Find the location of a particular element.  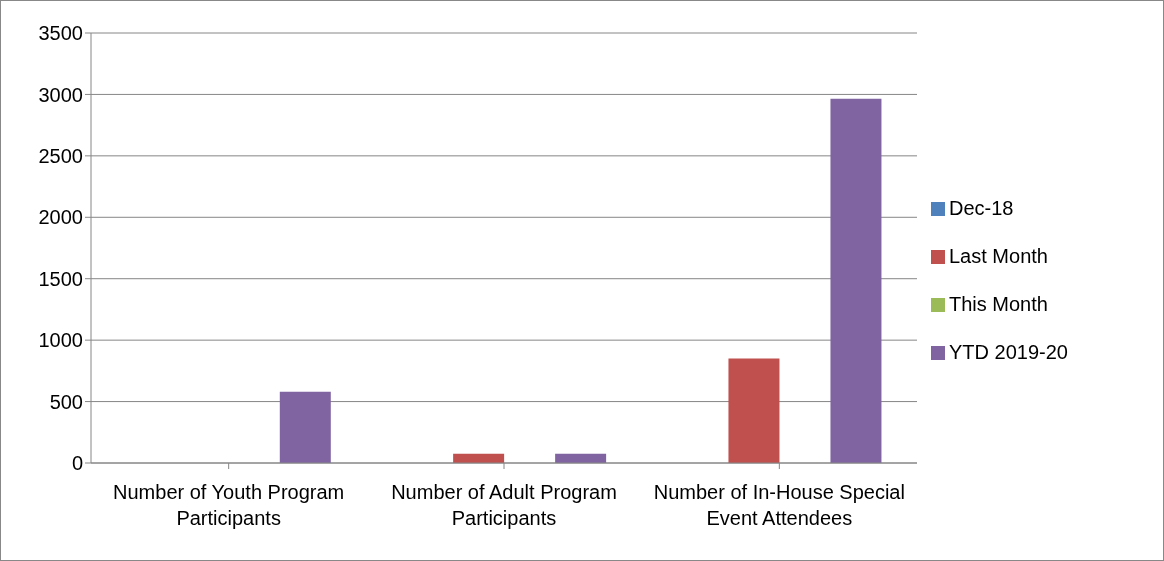

y-tick-label: 1000 is located at coordinates (60, 340).